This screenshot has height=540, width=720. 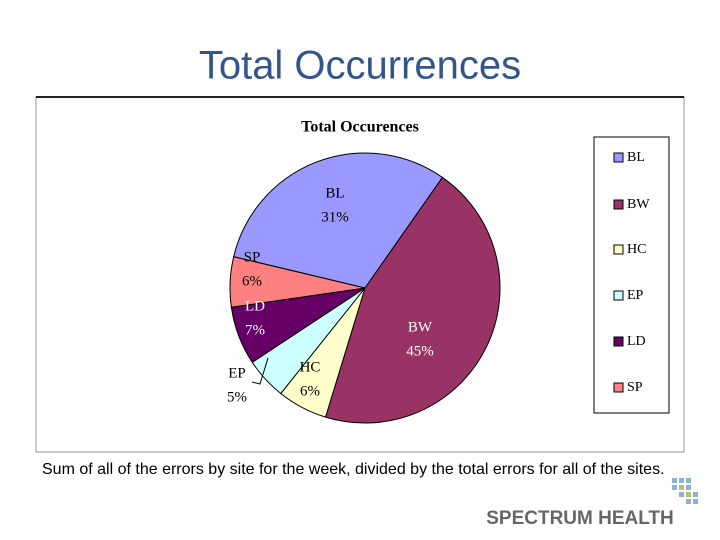 I want to click on chart-title: Total Occurences, so click(x=360, y=127).